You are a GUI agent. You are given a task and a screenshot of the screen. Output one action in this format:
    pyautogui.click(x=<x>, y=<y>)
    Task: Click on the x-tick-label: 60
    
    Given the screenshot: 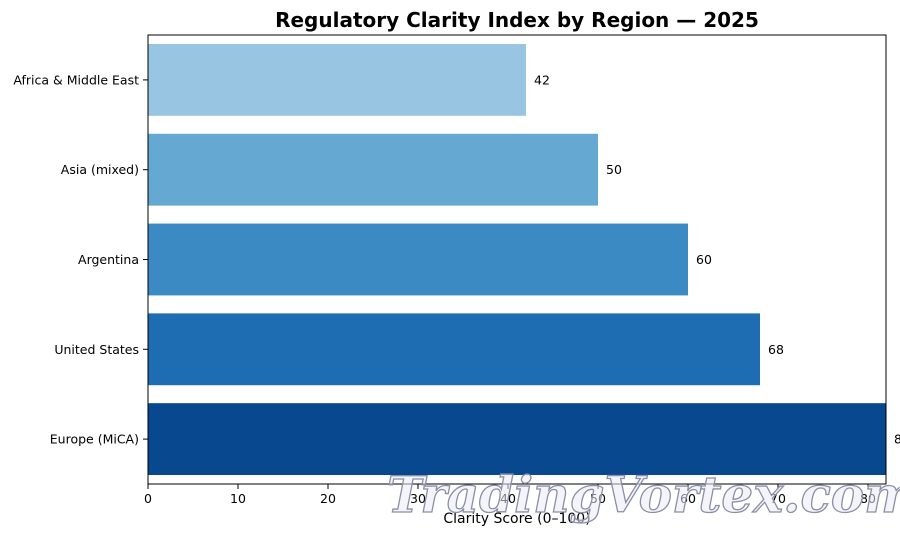 What is the action you would take?
    pyautogui.click(x=688, y=498)
    